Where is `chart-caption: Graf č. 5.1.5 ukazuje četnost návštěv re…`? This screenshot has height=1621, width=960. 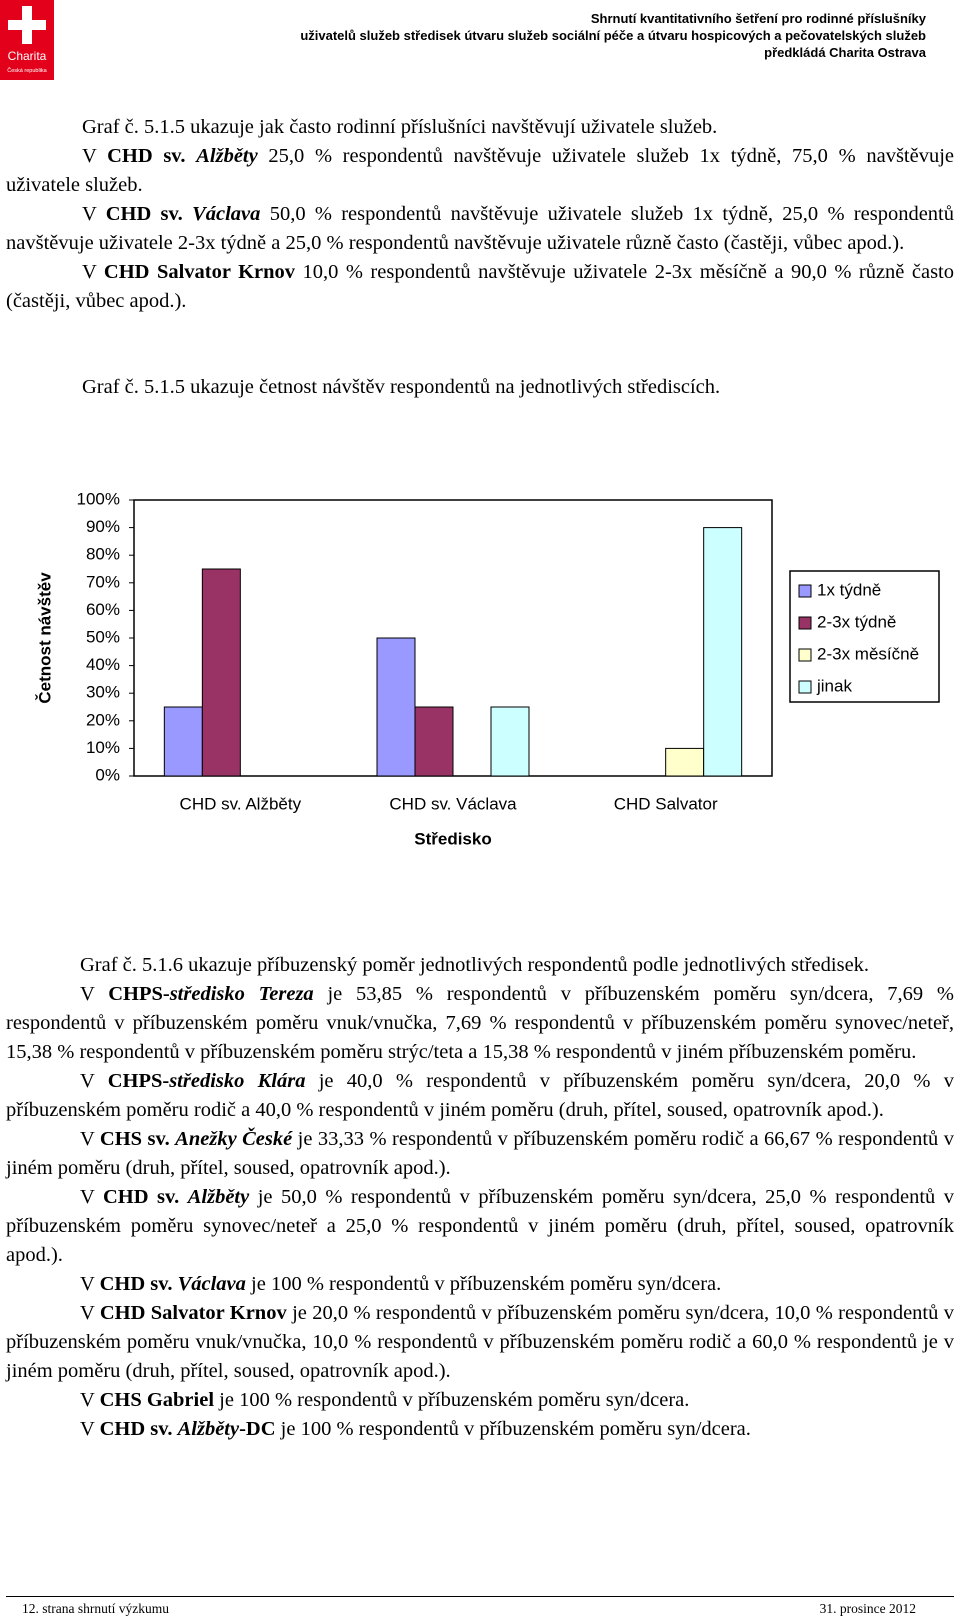 chart-caption: Graf č. 5.1.5 ukazuje četnost návštěv re… is located at coordinates (401, 387).